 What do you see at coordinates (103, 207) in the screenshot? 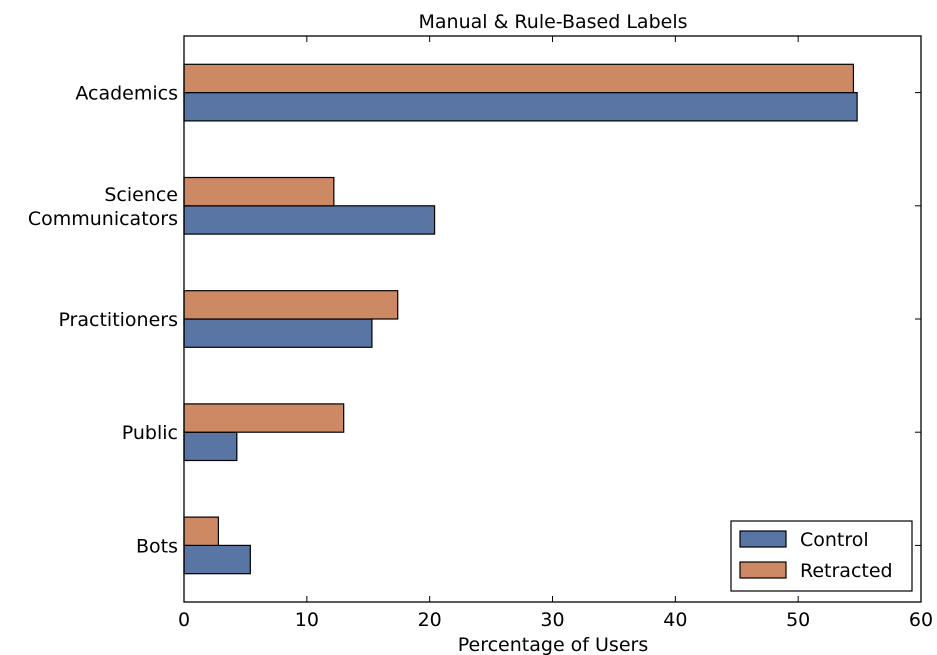
I see `y-category-label: Science Communicators` at bounding box center [103, 207].